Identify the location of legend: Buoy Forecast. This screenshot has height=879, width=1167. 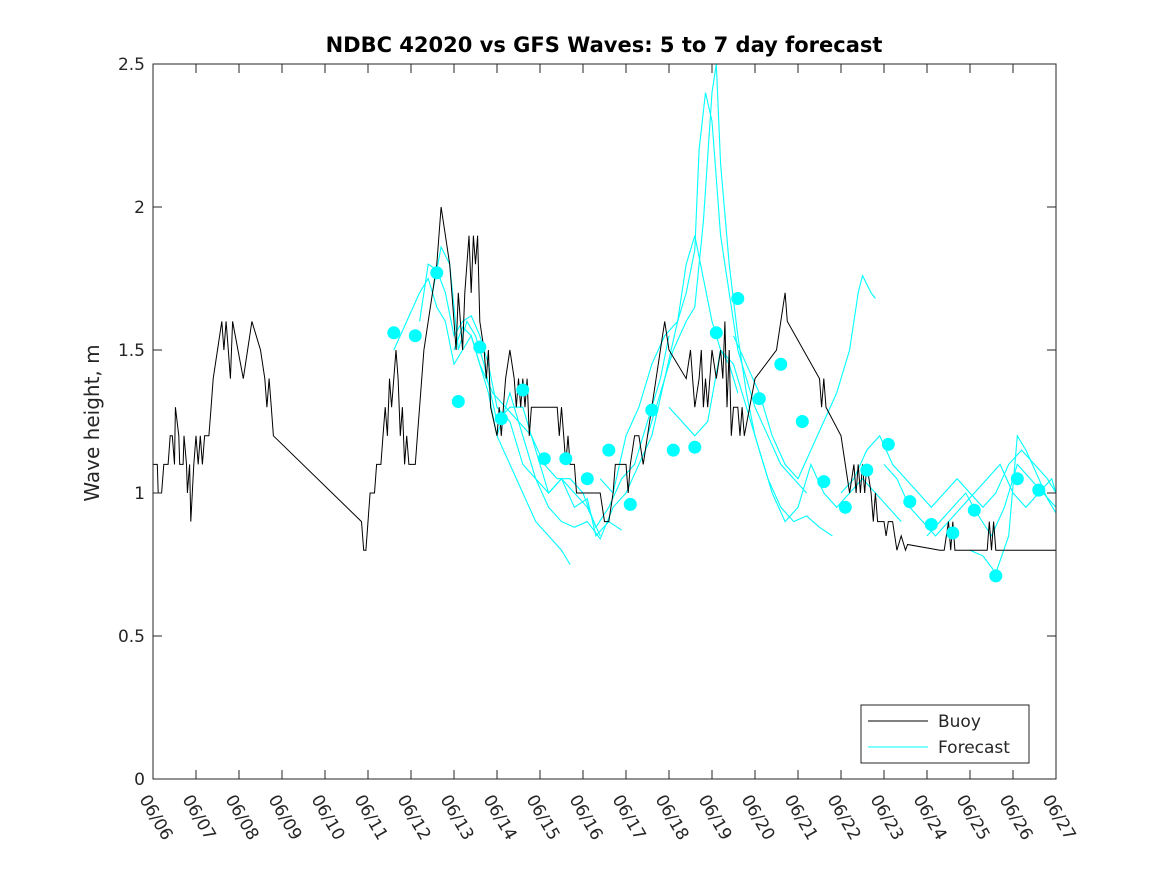
(945, 734).